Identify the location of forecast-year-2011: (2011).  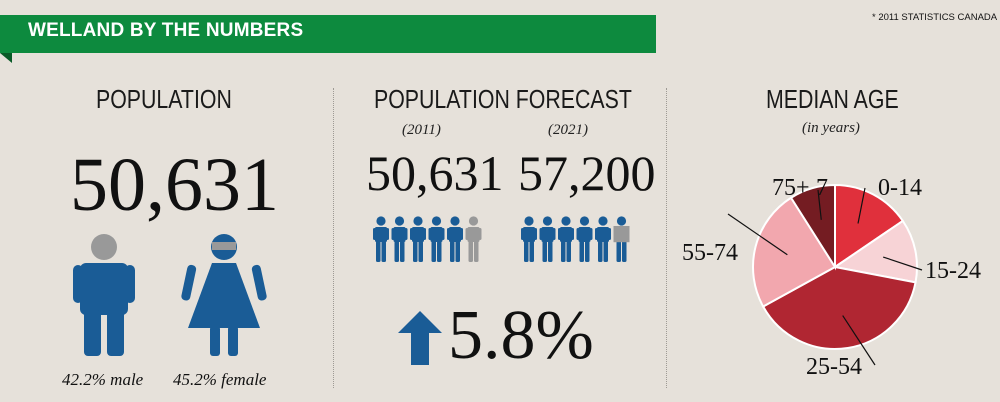
(421, 130).